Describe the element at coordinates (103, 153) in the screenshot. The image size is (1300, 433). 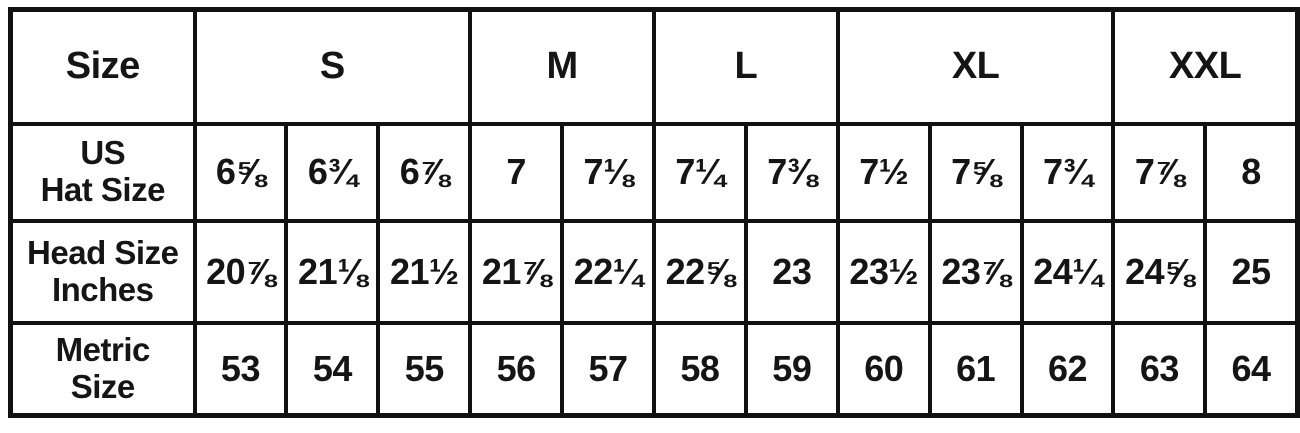
I see `us-hat-size-label-line1: US` at that location.